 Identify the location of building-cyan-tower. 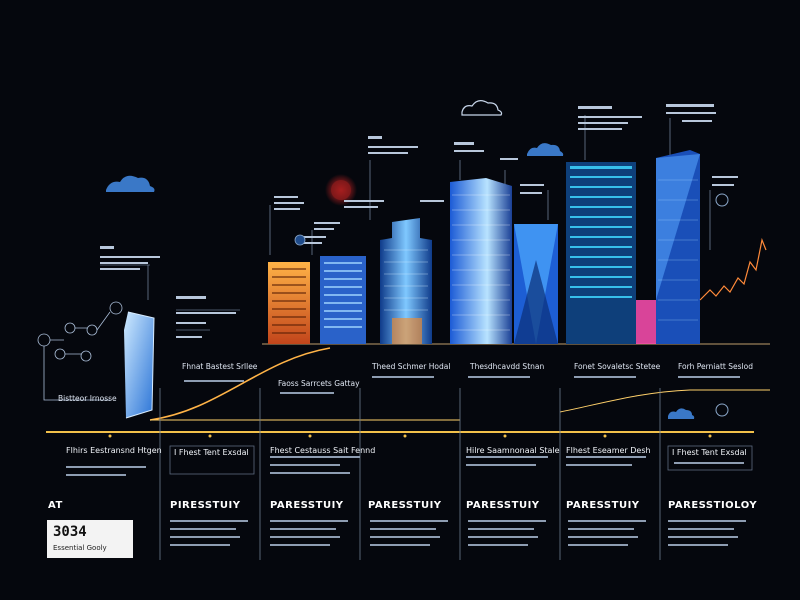
(617, 253).